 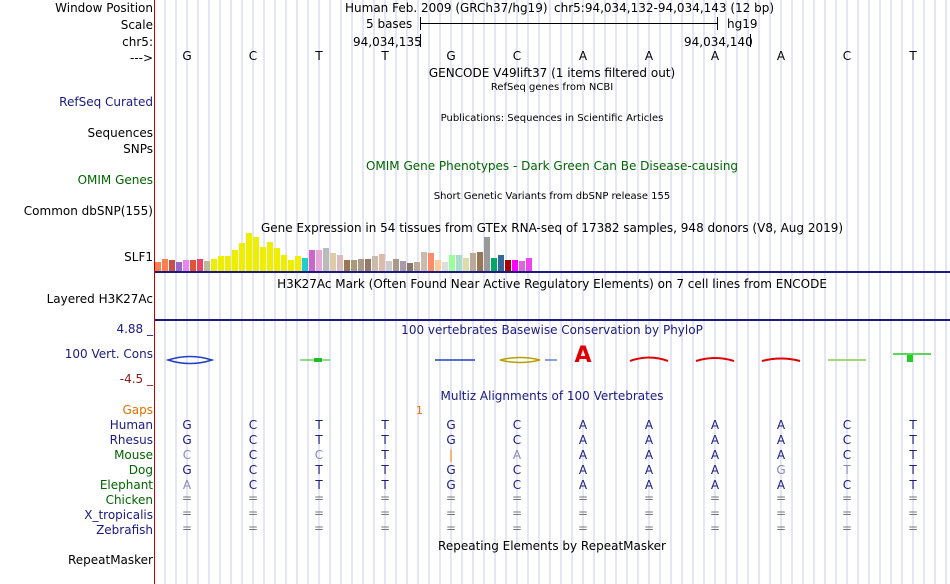 What do you see at coordinates (131, 425) in the screenshot?
I see `species-label: Human` at bounding box center [131, 425].